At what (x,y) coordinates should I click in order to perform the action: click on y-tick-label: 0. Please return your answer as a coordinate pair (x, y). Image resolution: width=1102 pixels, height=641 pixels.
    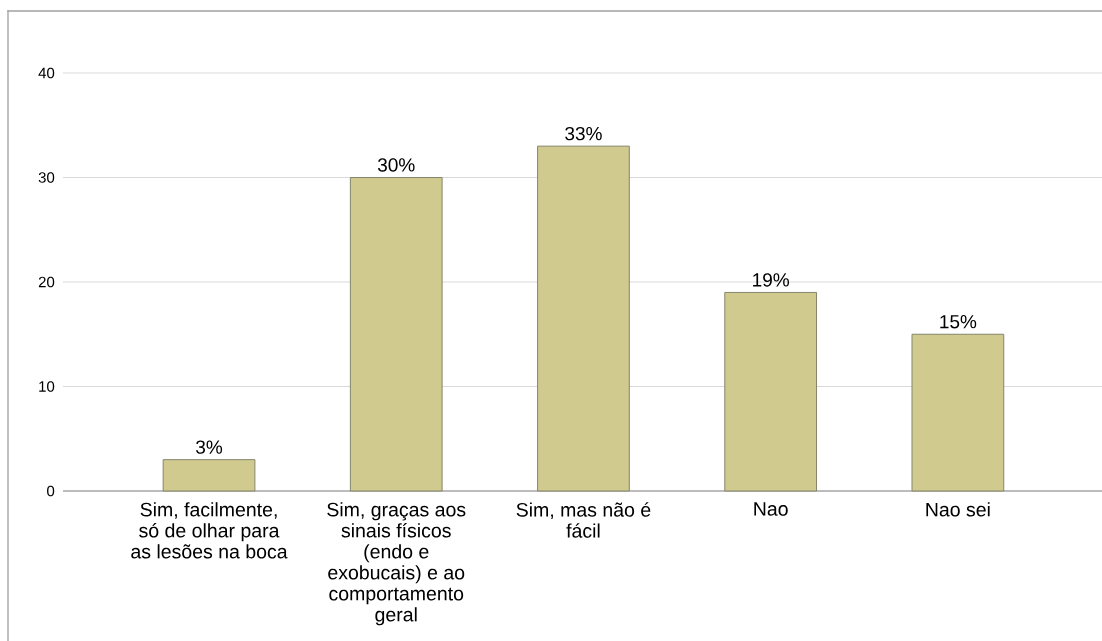
    Looking at the image, I should click on (51, 491).